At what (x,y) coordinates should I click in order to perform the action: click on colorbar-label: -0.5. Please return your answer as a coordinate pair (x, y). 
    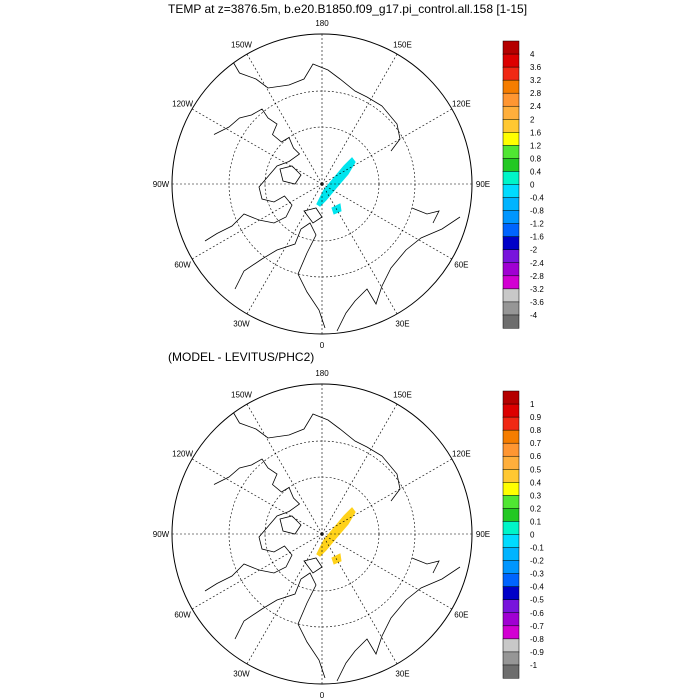
    Looking at the image, I should click on (537, 600).